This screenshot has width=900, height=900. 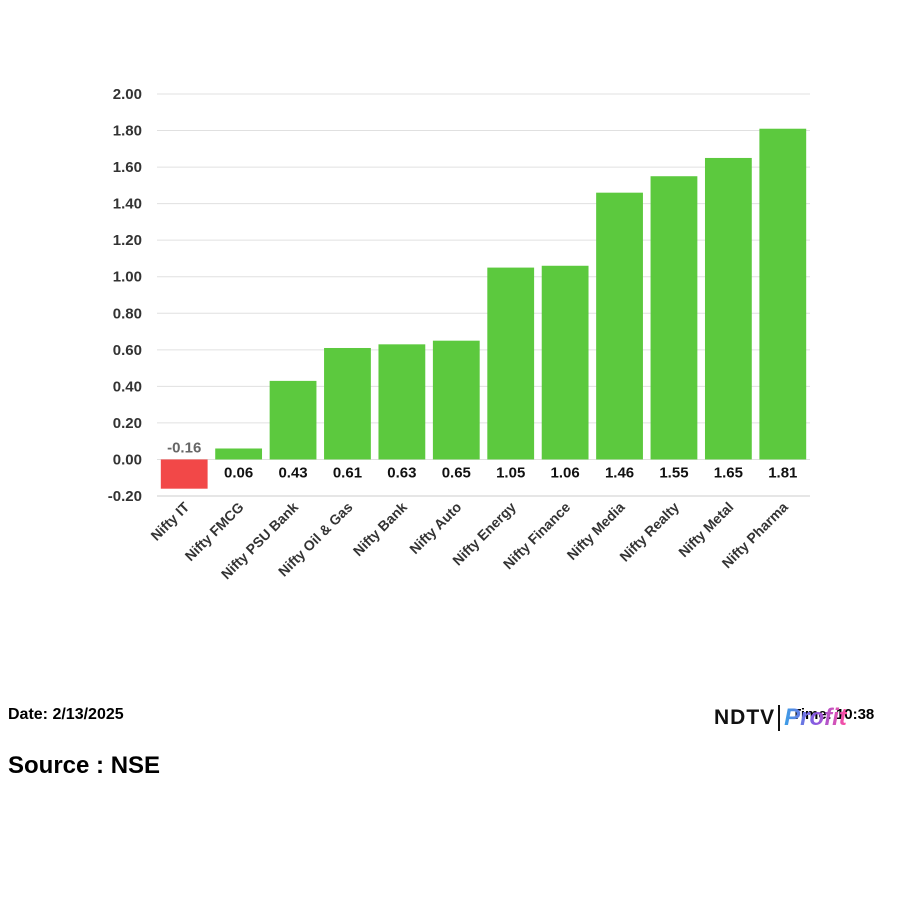 I want to click on x-tick-label: Nifty Auto, so click(x=435, y=528).